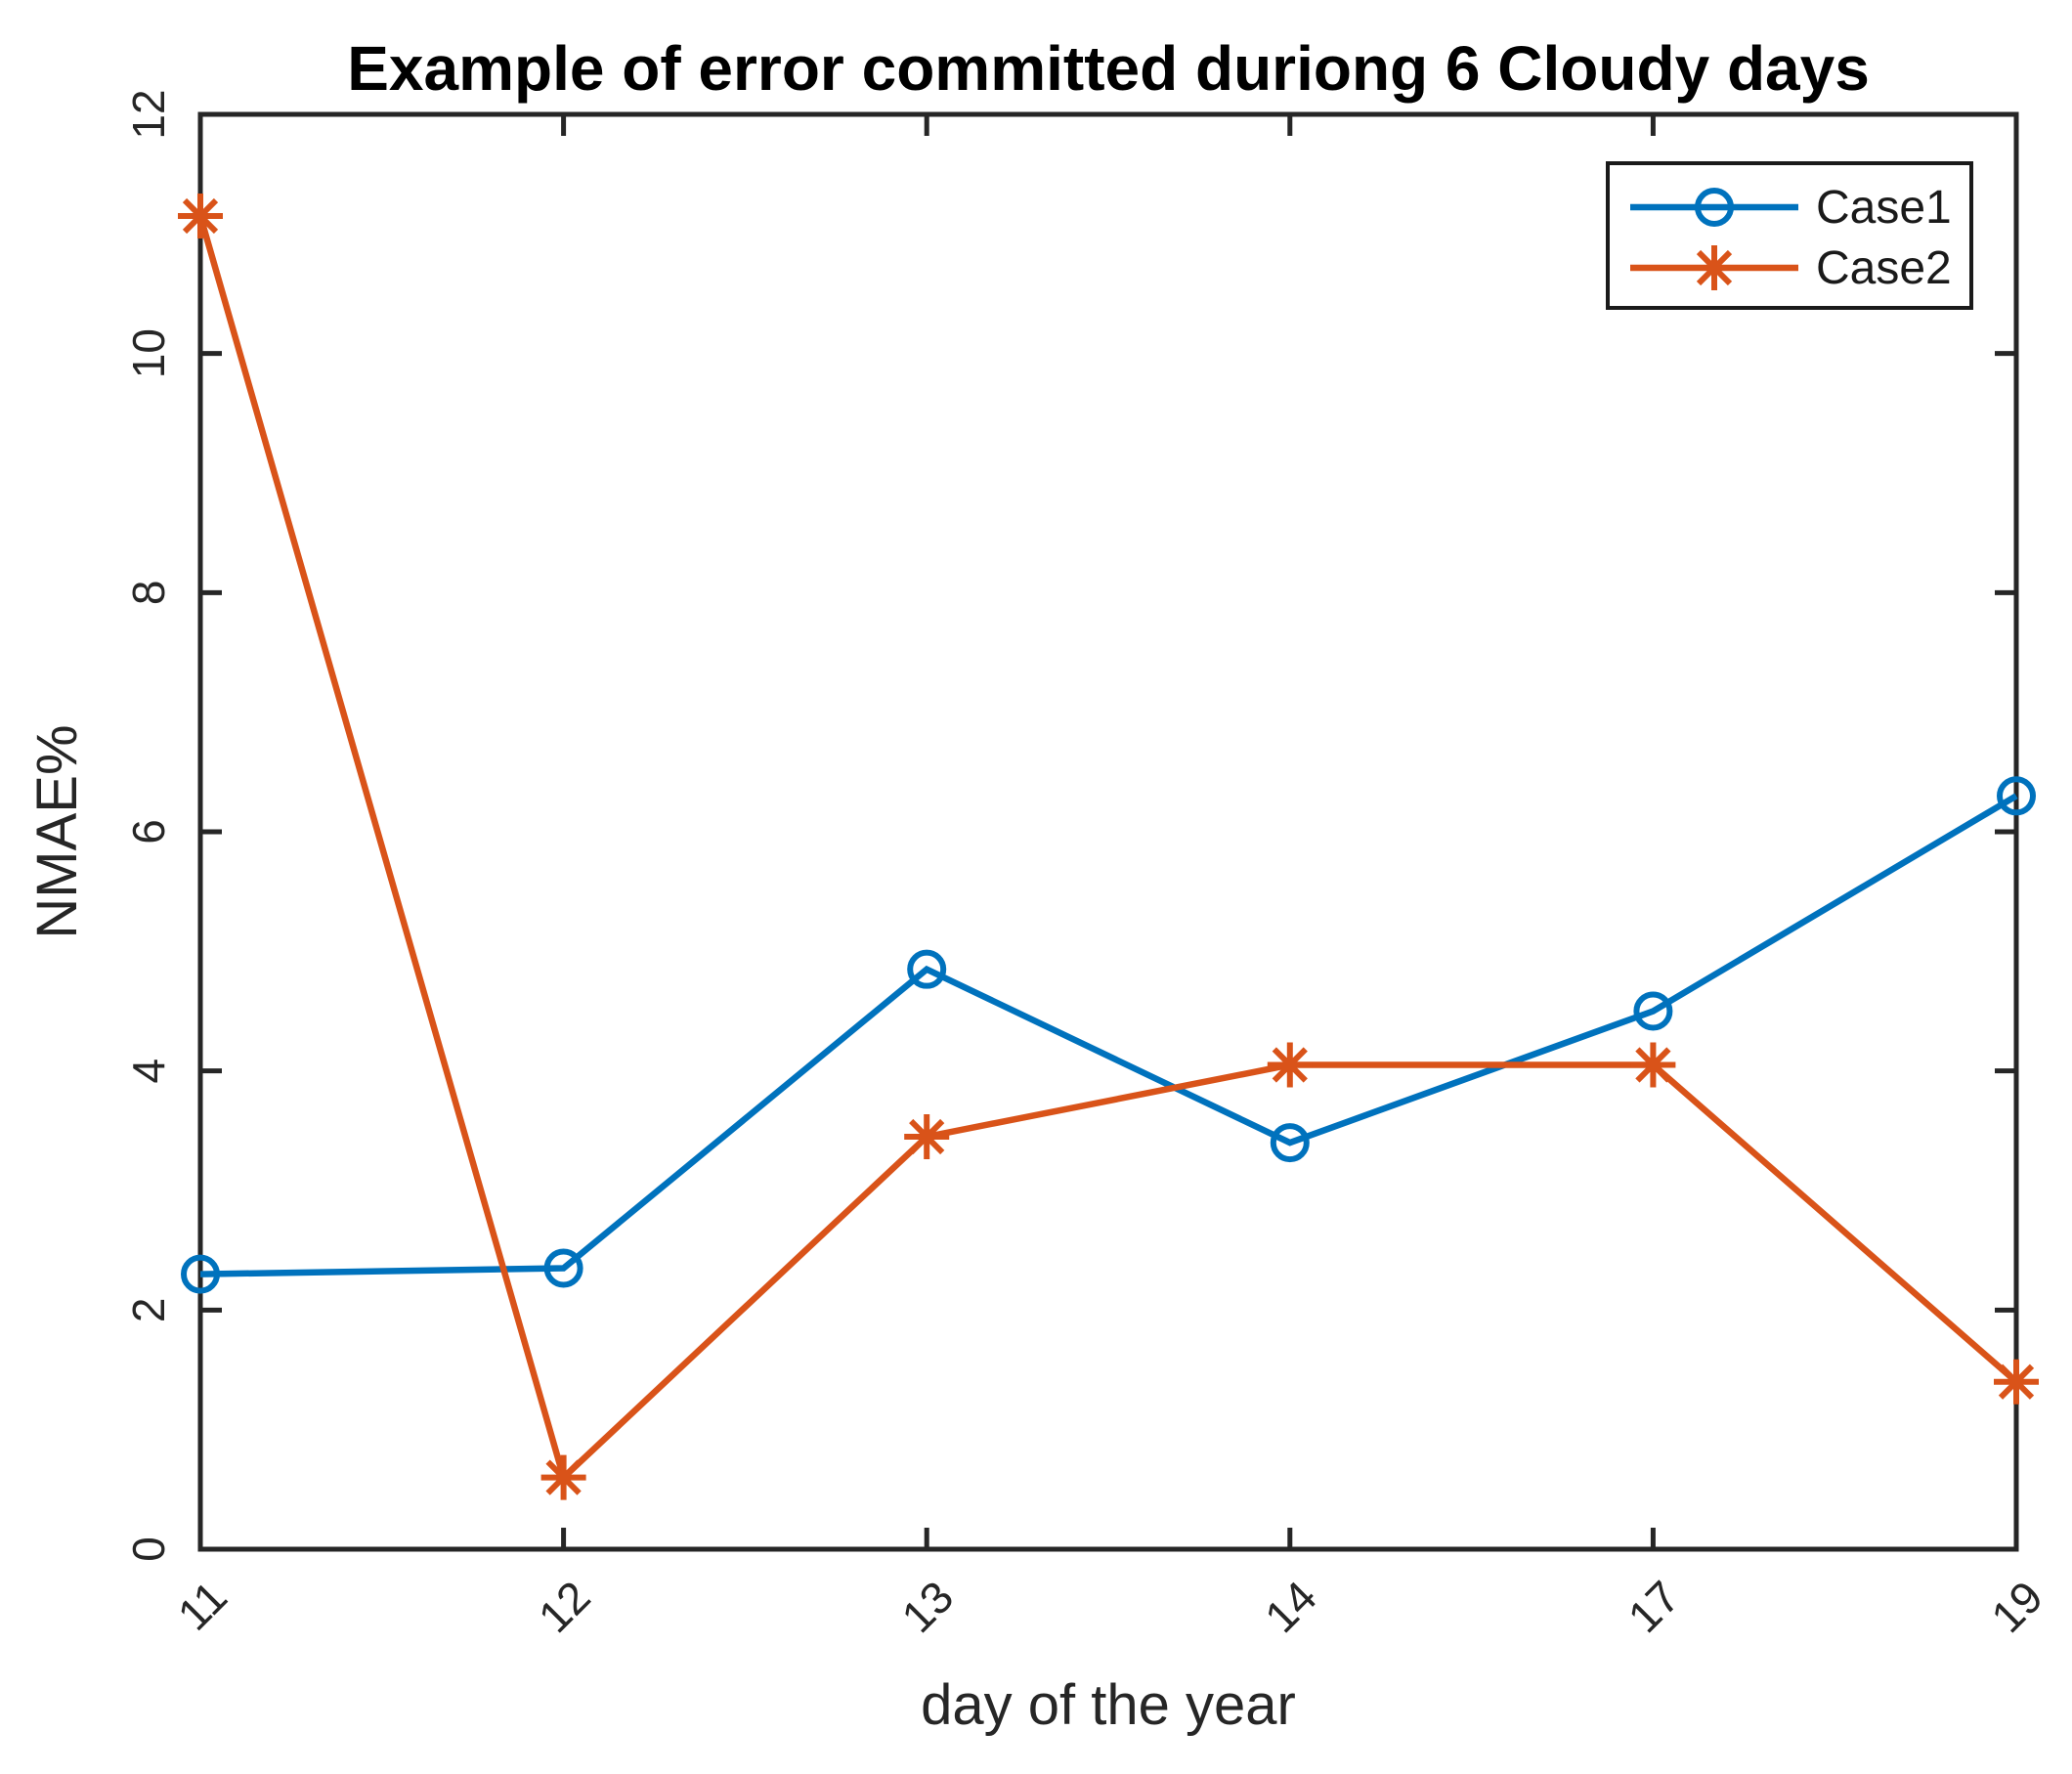  What do you see at coordinates (148, 593) in the screenshot?
I see `y-tick-label: 8` at bounding box center [148, 593].